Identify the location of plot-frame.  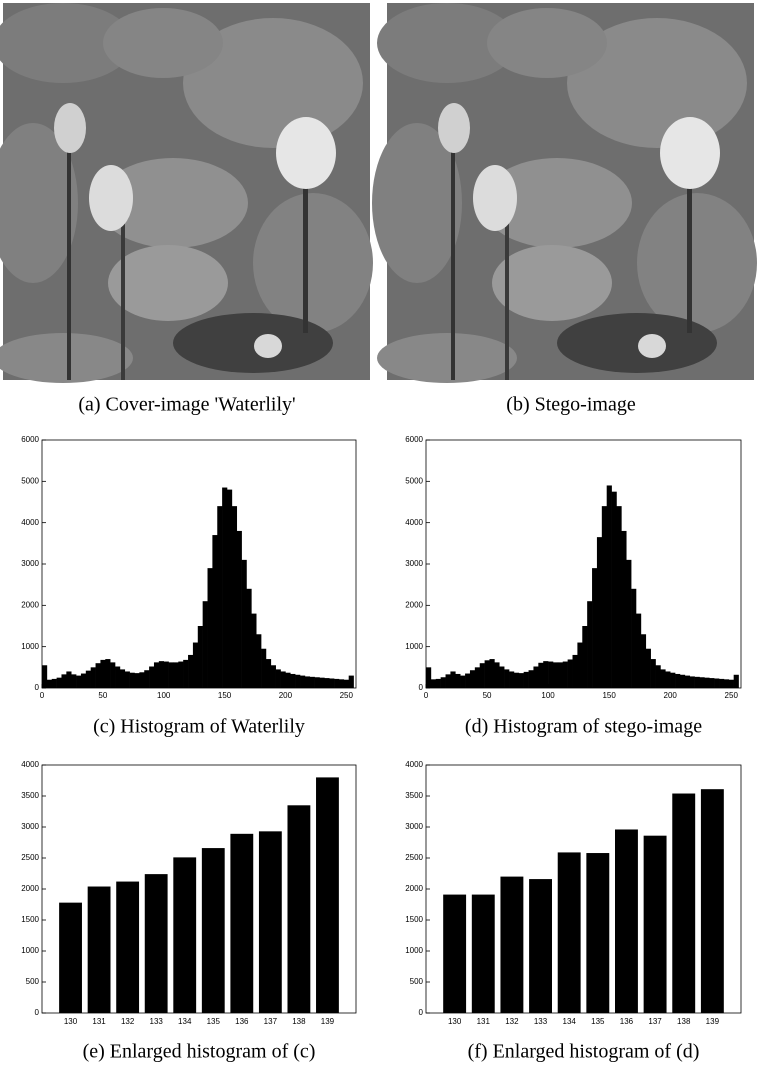
(199, 889).